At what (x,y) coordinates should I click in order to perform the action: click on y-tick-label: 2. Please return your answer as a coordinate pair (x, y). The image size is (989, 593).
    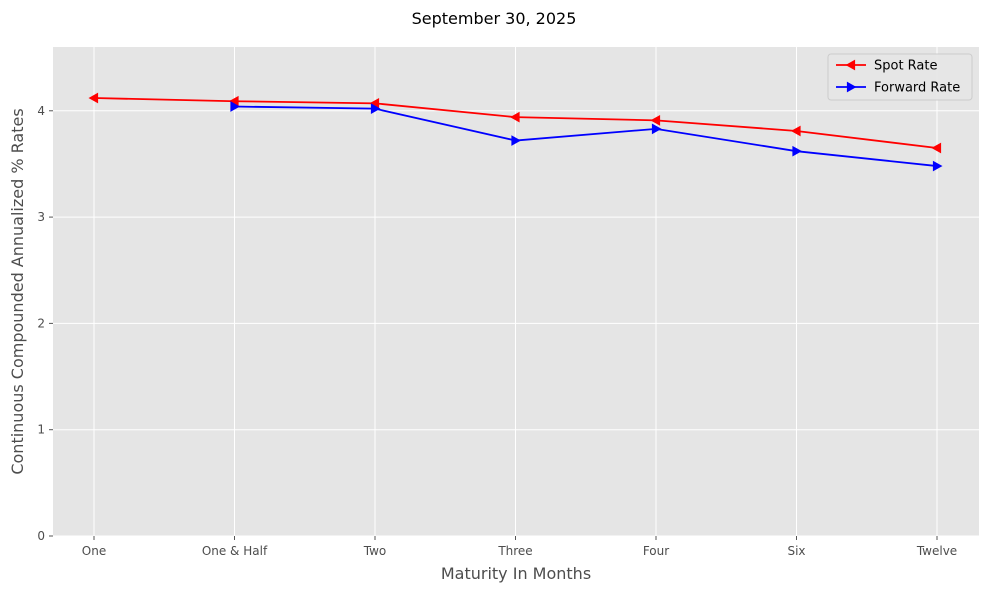
    Looking at the image, I should click on (41, 323).